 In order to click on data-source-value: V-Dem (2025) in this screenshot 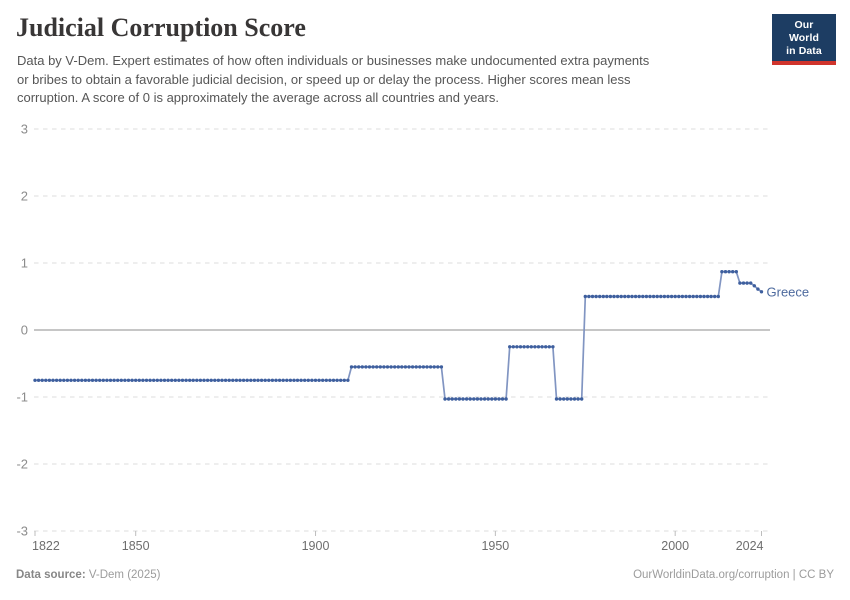, I will do `click(123, 575)`.